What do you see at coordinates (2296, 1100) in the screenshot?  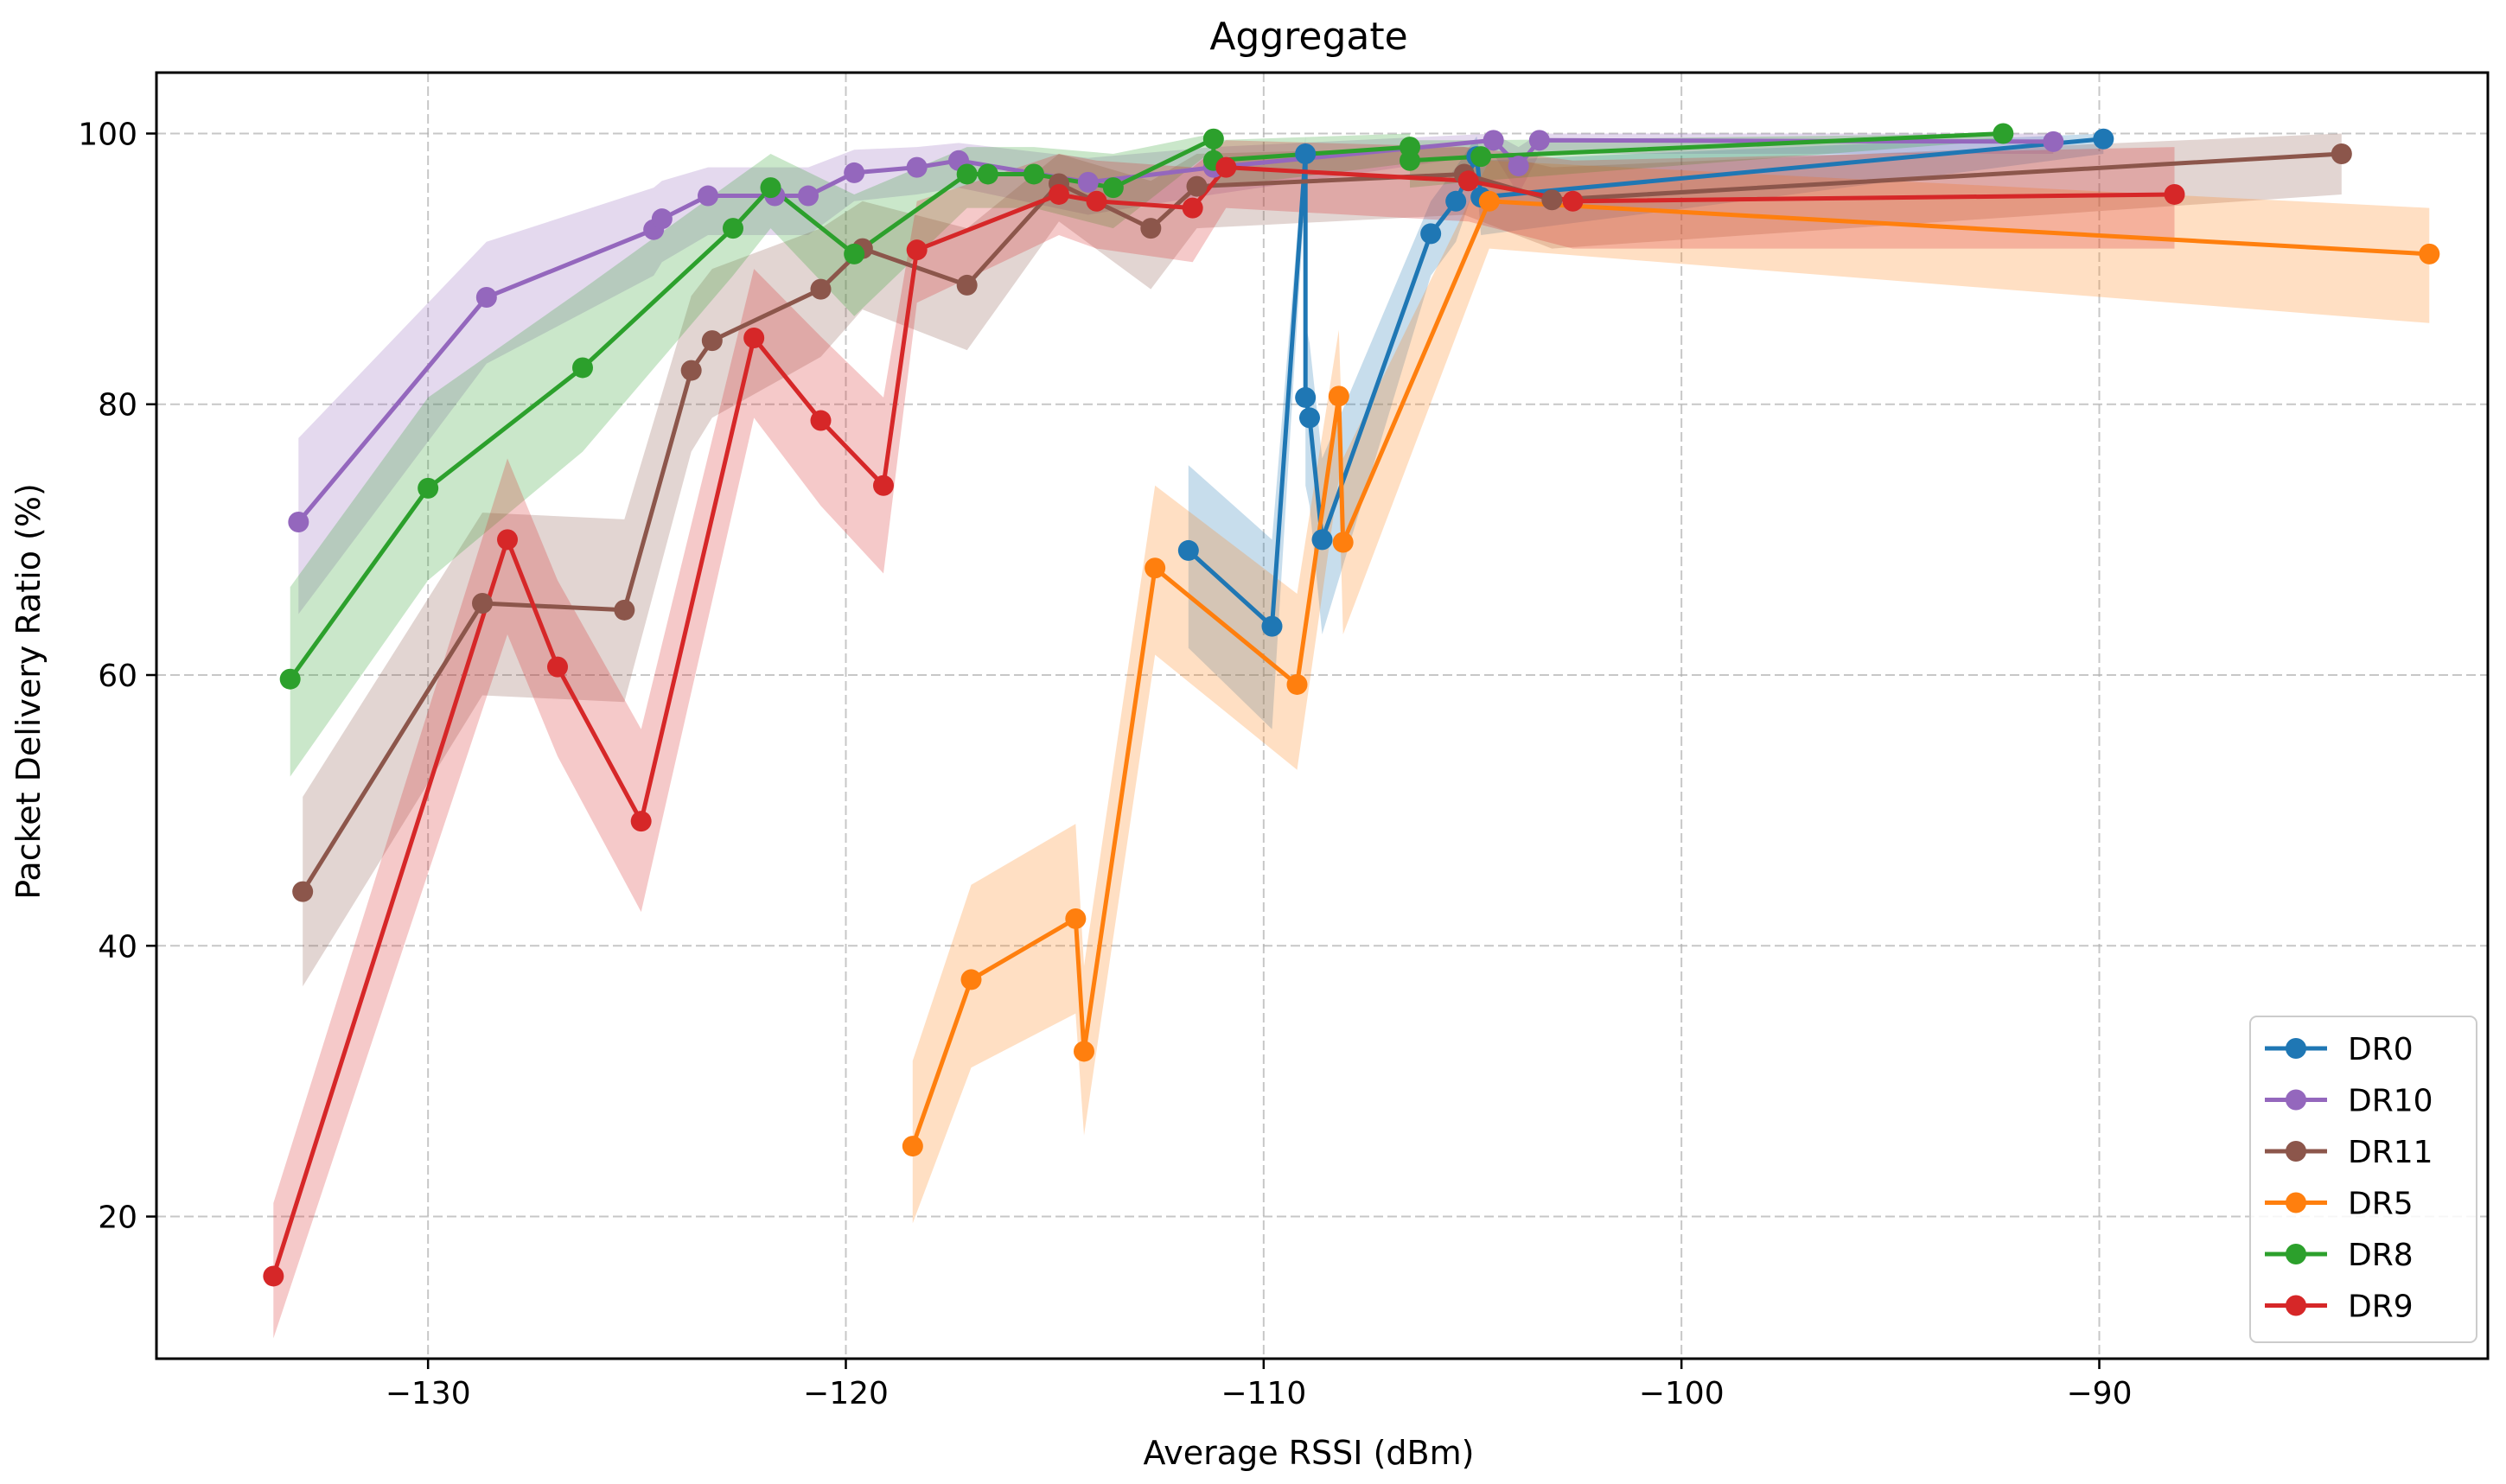 I see `legend-marker-dr10` at bounding box center [2296, 1100].